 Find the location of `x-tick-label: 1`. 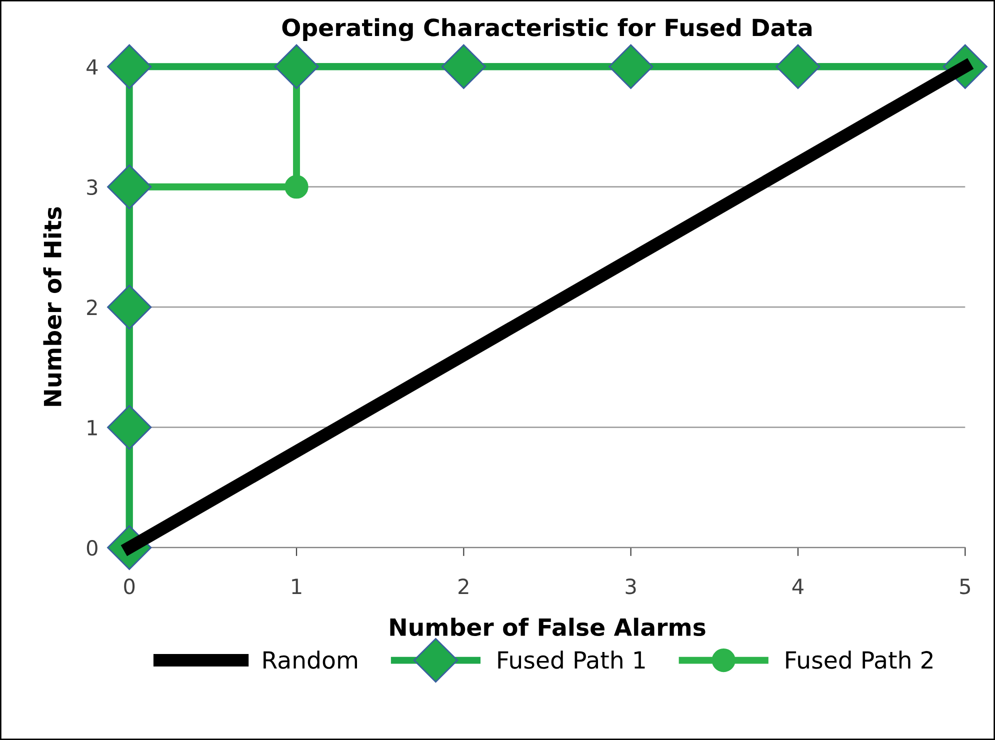

x-tick-label: 1 is located at coordinates (297, 586).